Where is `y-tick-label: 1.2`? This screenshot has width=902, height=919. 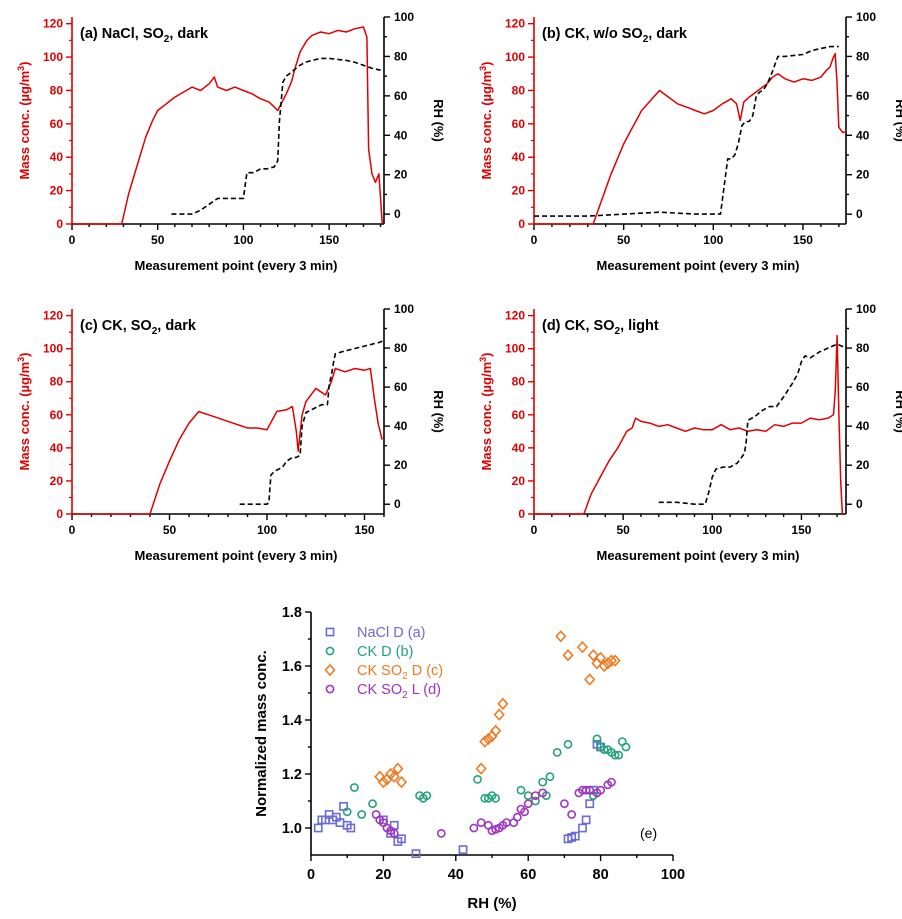 y-tick-label: 1.2 is located at coordinates (292, 775).